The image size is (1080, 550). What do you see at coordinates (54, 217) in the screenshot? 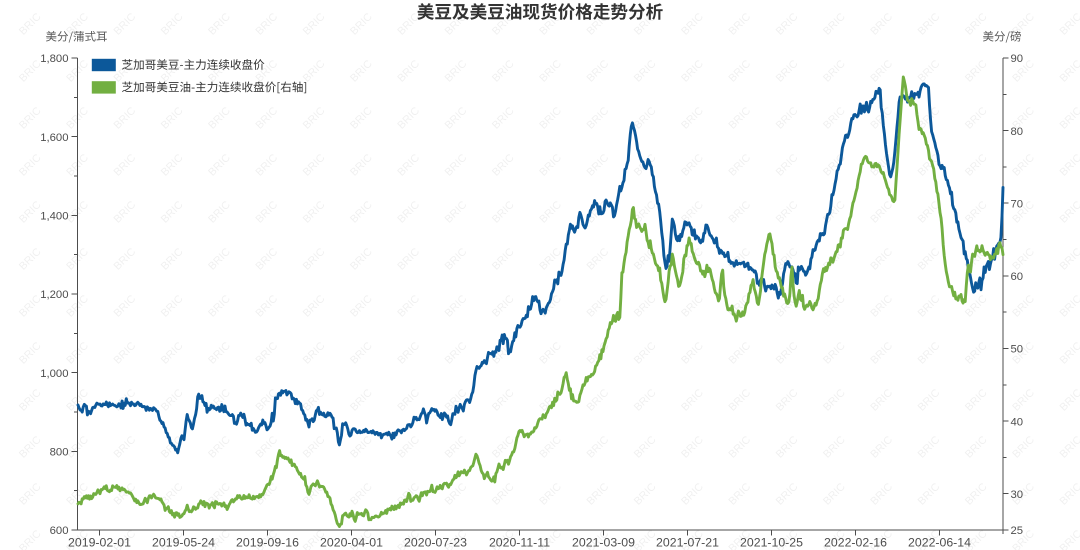
I see `svg-text: 1,400` at bounding box center [54, 217].